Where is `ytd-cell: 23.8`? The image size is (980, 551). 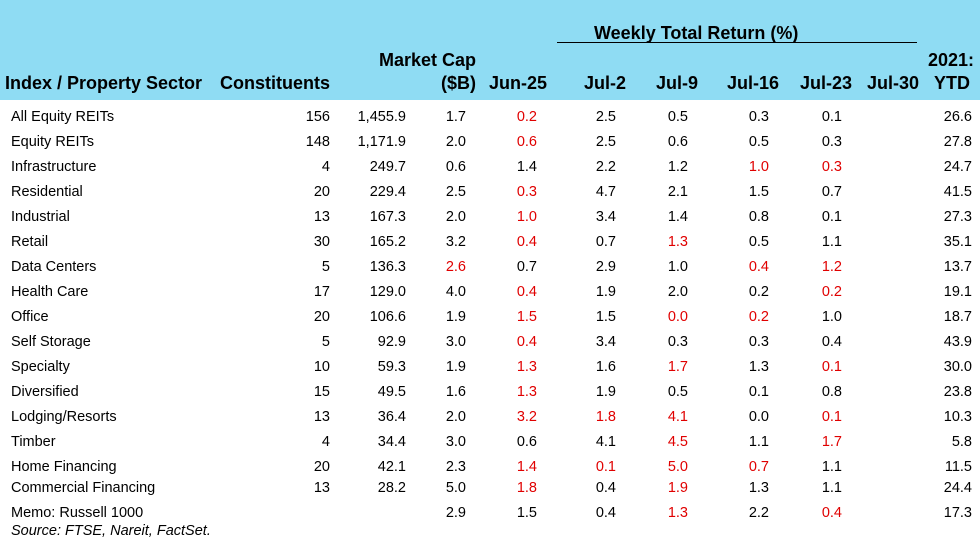
ytd-cell: 23.8 is located at coordinates (957, 392).